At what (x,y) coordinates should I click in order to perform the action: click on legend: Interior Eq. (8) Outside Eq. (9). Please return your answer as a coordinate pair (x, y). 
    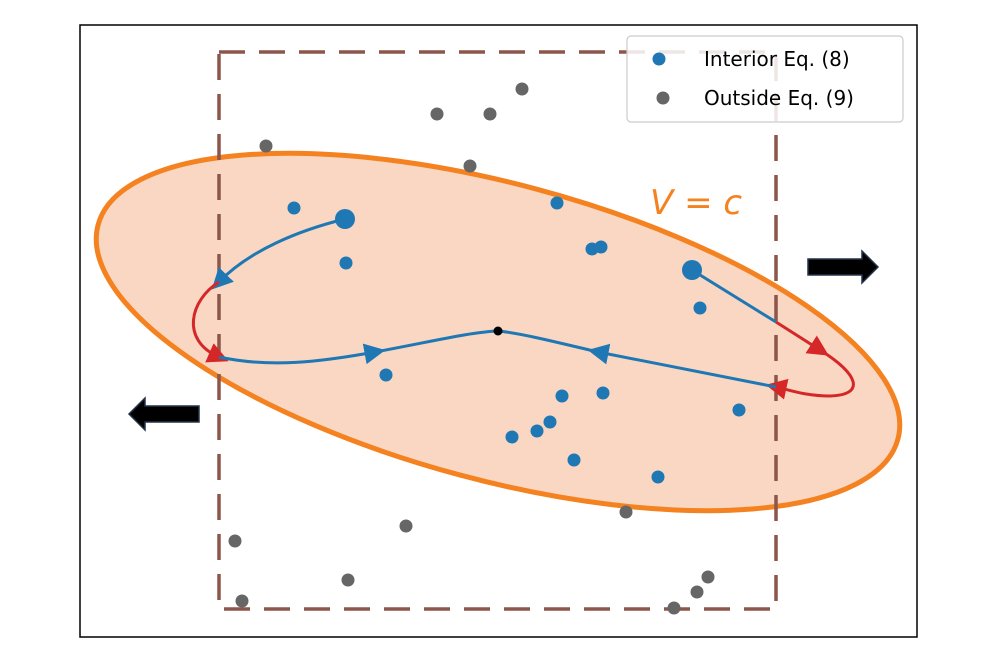
    Looking at the image, I should click on (765, 79).